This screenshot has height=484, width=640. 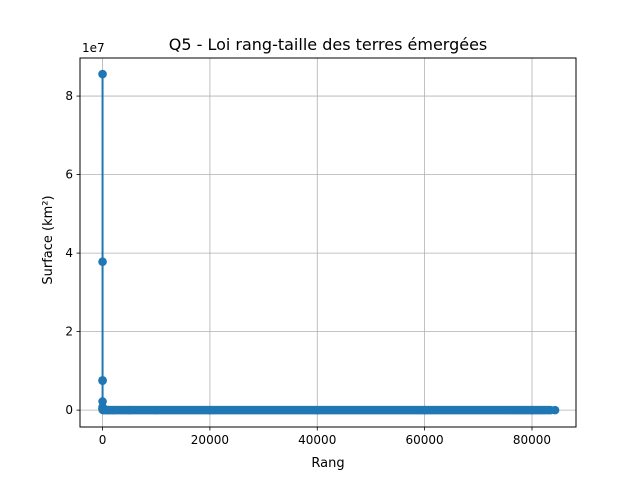 What do you see at coordinates (210, 440) in the screenshot?
I see `x-tick-label: 20000` at bounding box center [210, 440].